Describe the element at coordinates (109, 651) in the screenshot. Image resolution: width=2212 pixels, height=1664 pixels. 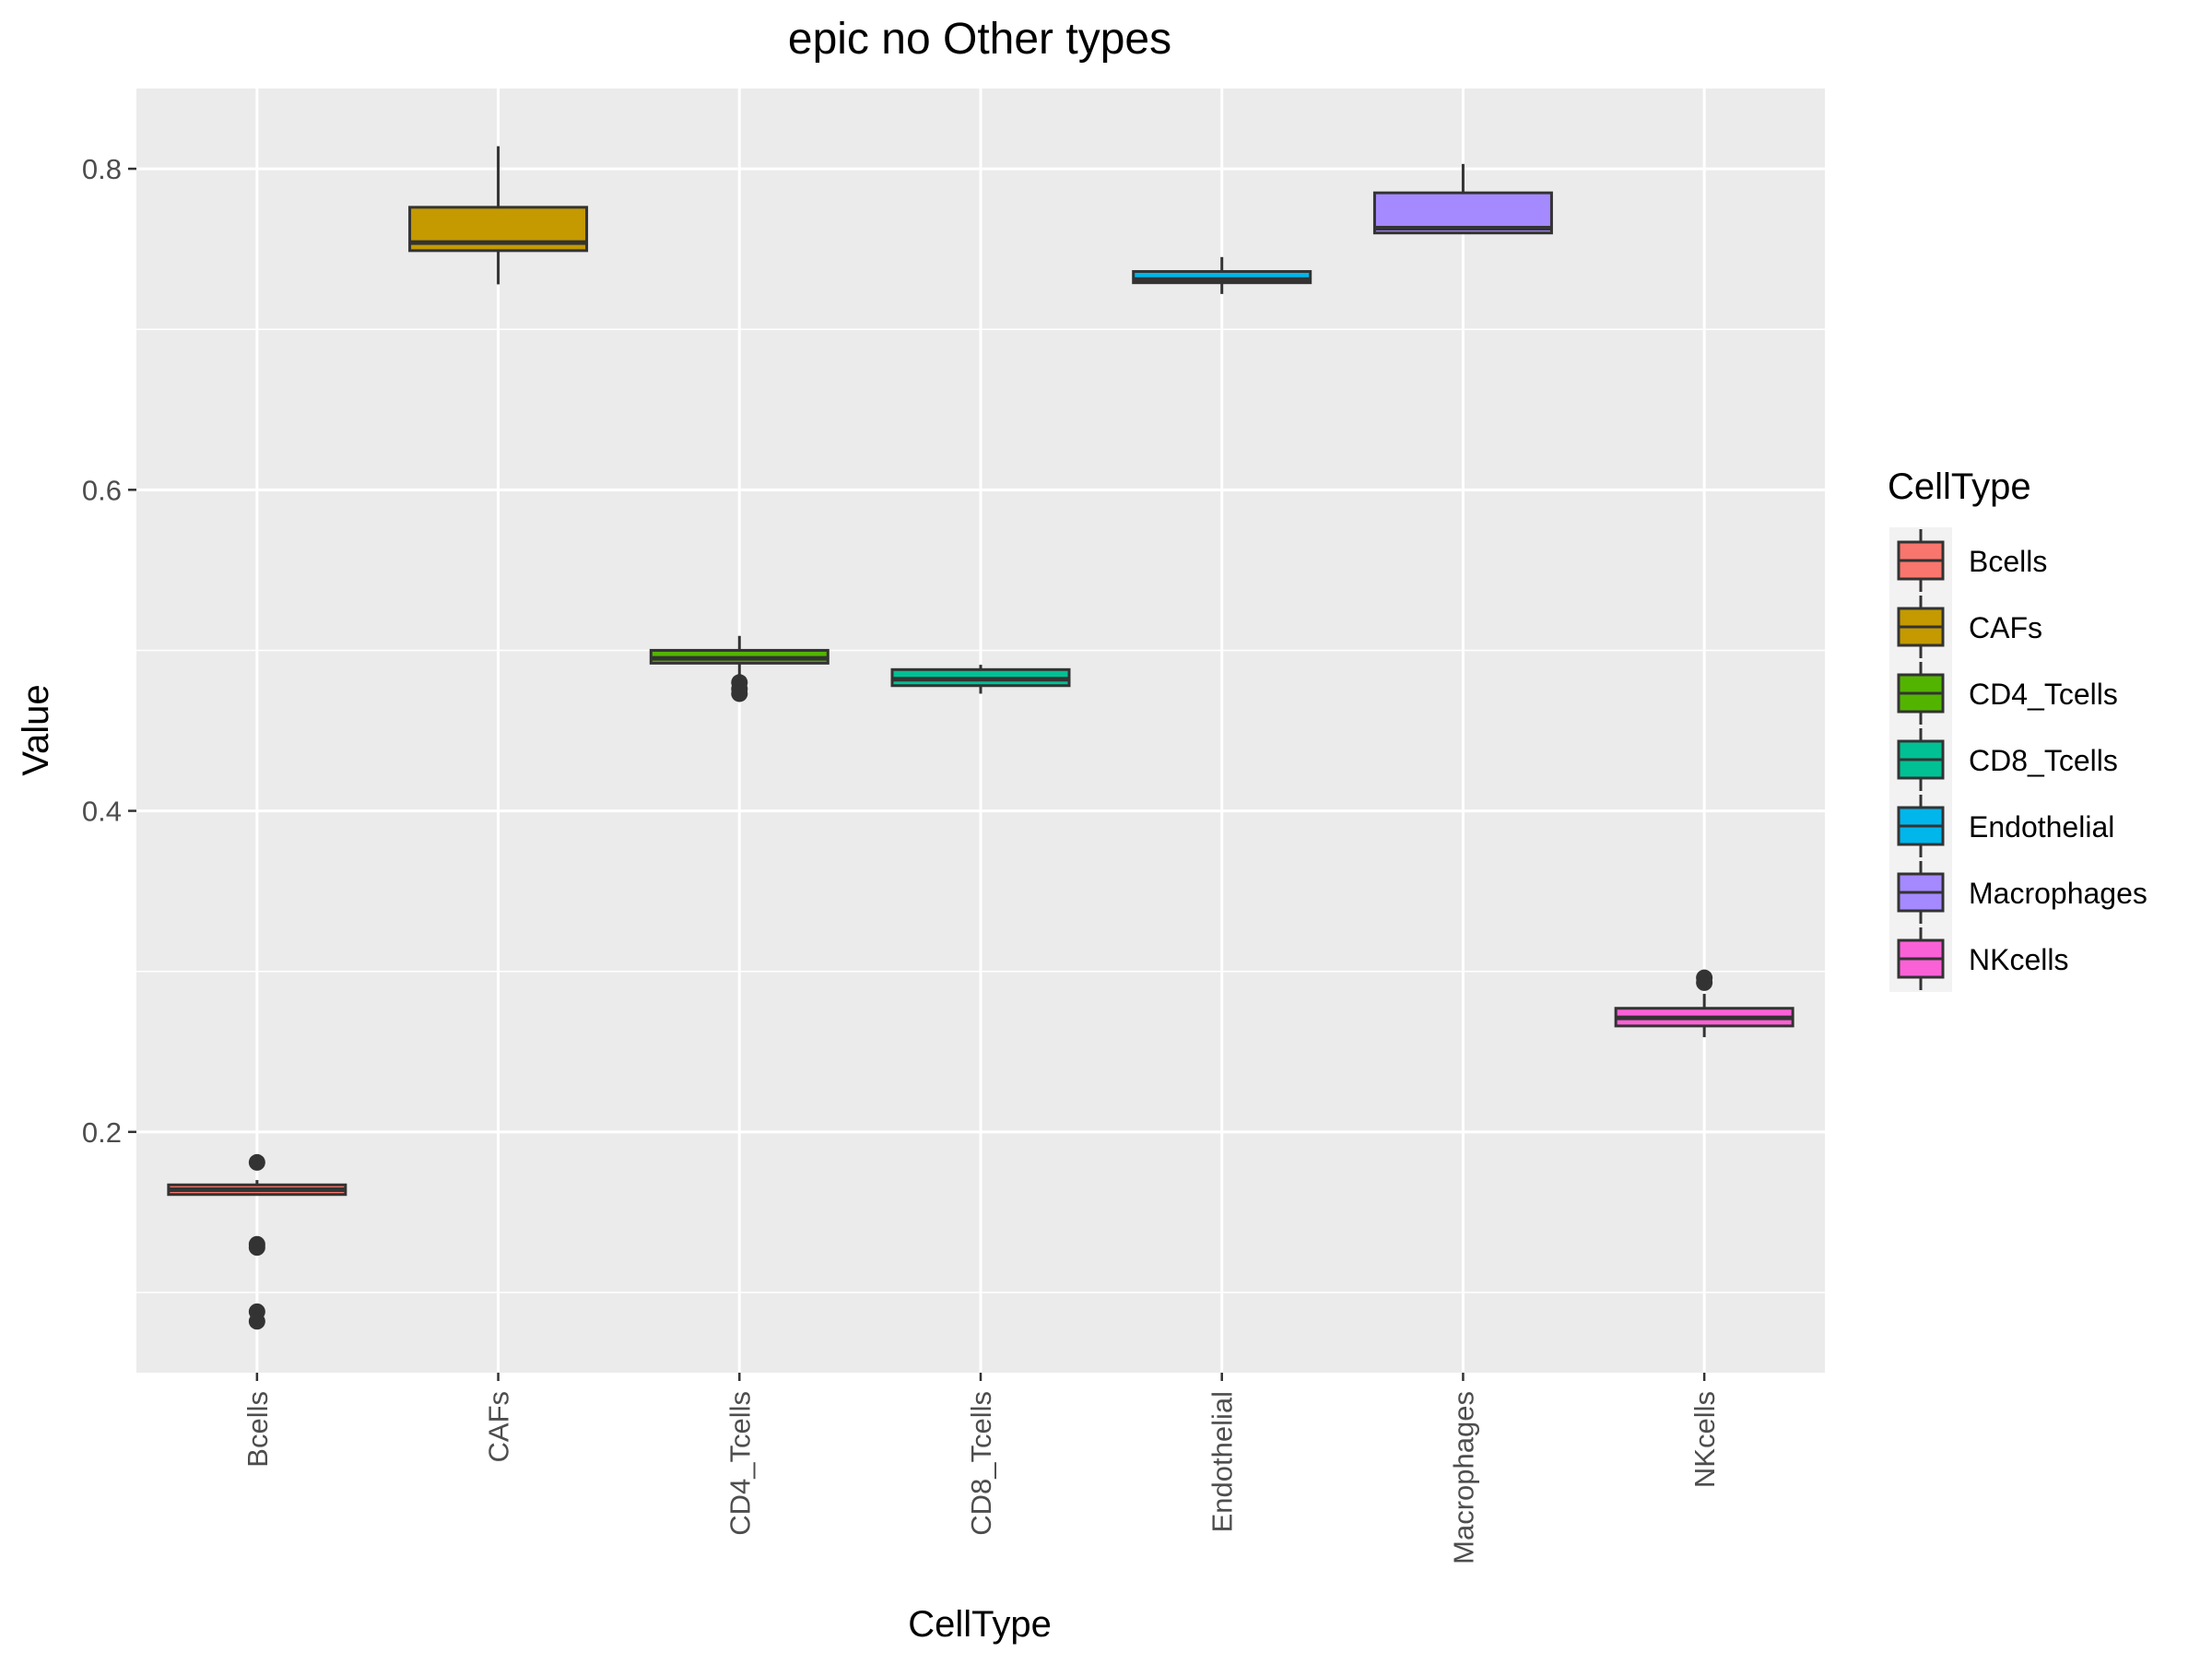
I see `y-axis: 0.2 0.4 0.6 0.8` at that location.